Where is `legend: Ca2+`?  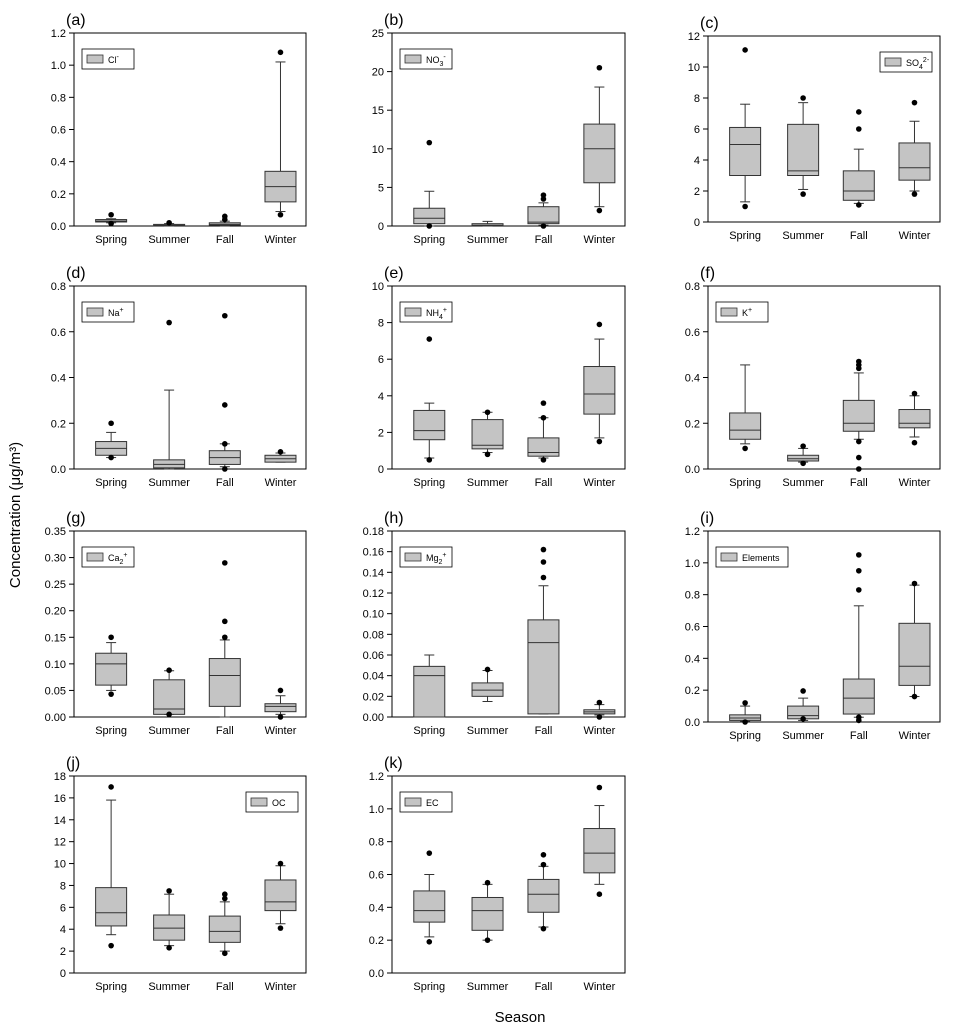
legend: Ca2+ is located at coordinates (108, 557).